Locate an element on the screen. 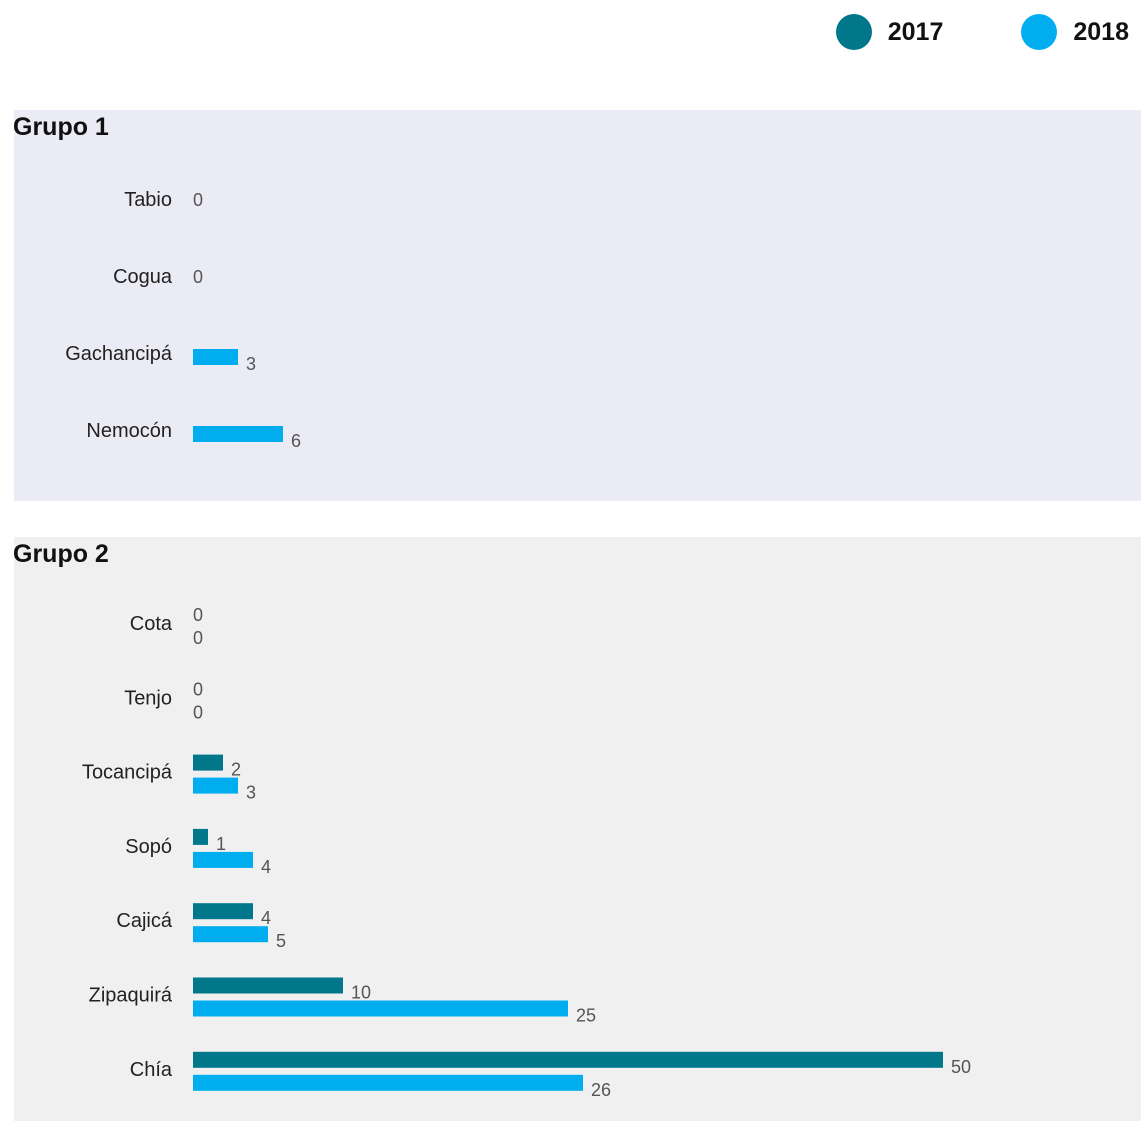 The width and height of the screenshot is (1141, 1121). bar-2018-chía is located at coordinates (388, 1082).